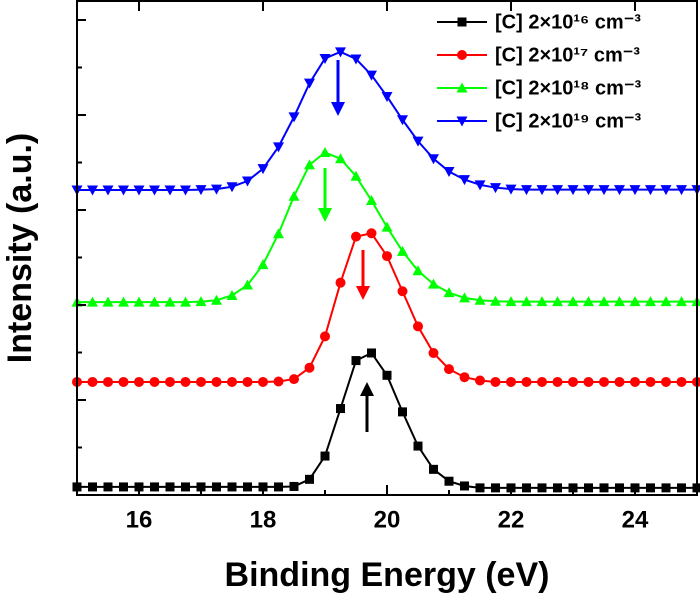  Describe the element at coordinates (263, 519) in the screenshot. I see `x-tick-label: 18` at that location.